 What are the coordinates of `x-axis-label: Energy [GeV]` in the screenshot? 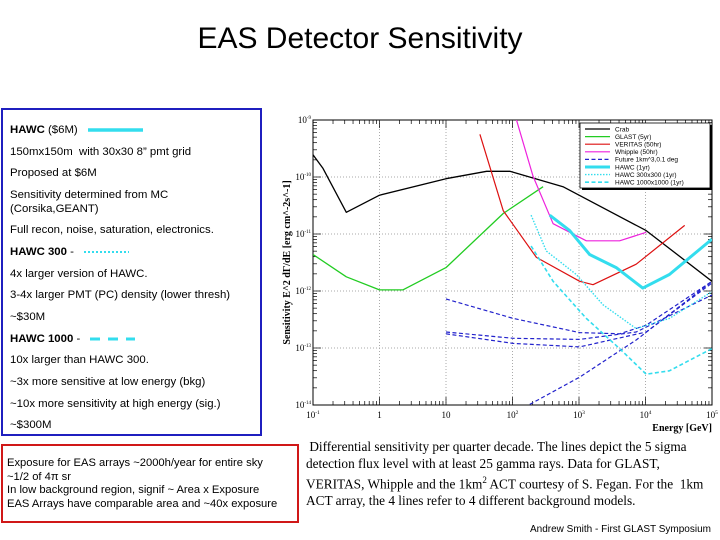 It's located at (682, 428).